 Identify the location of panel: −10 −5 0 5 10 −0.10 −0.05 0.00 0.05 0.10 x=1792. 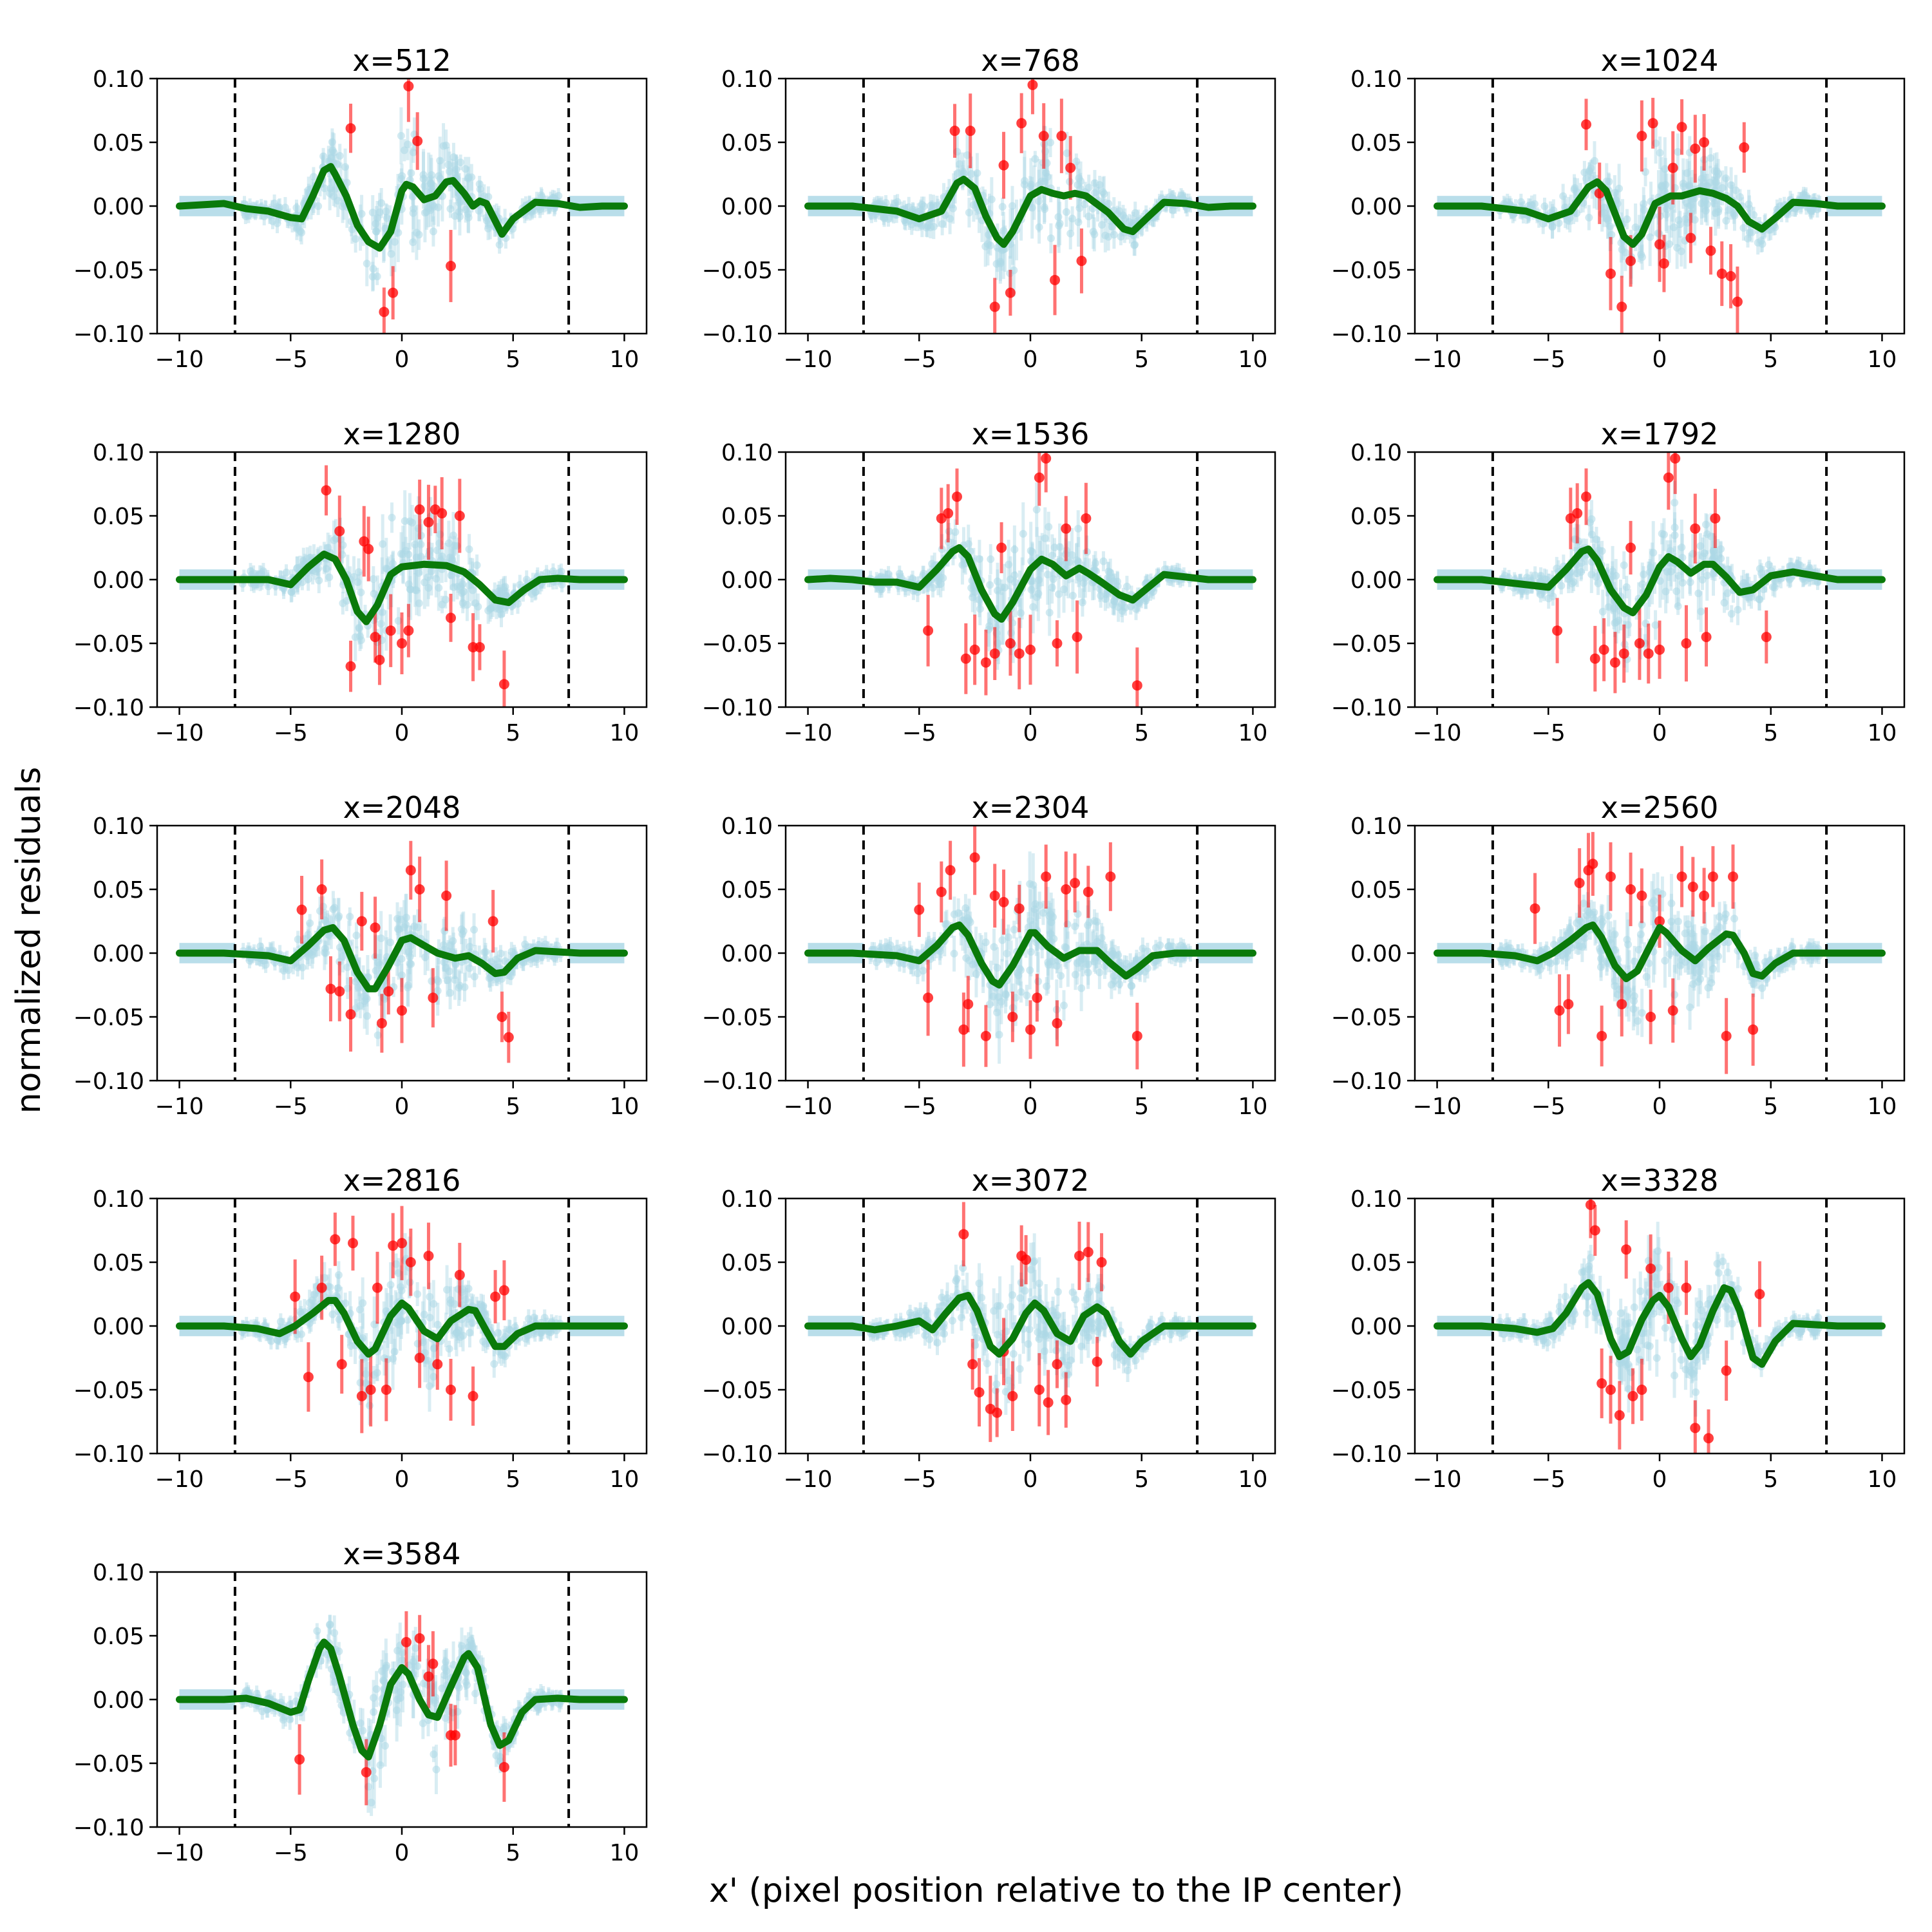
(1618, 581).